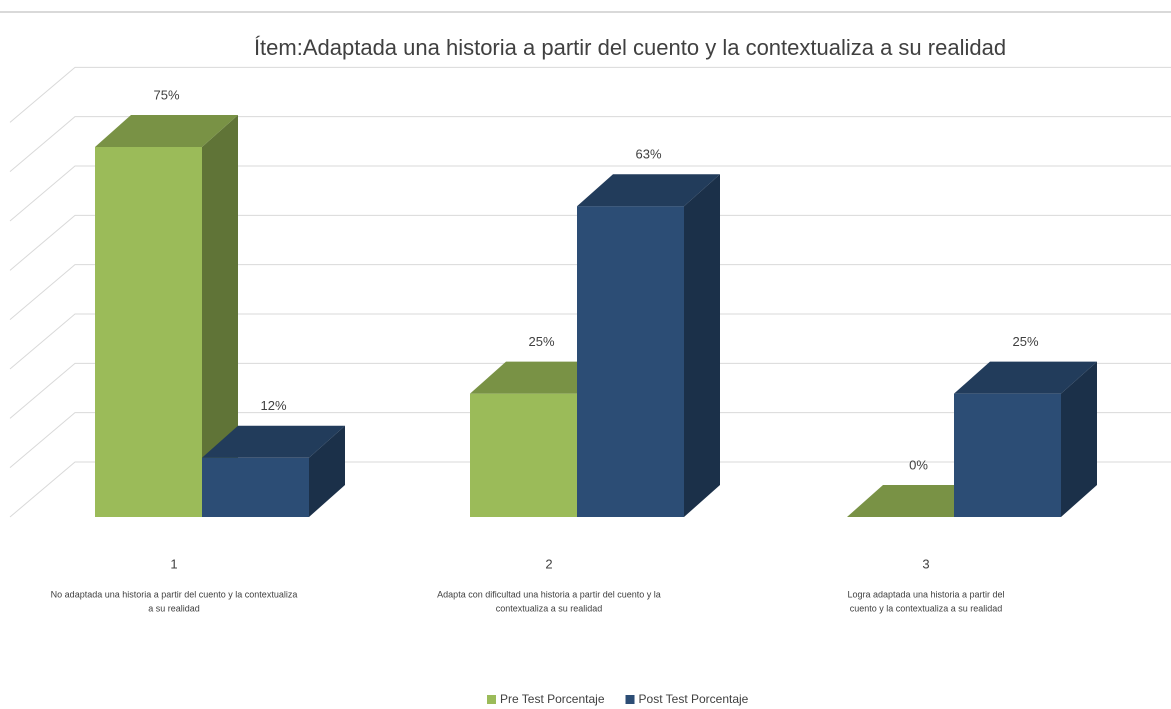 This screenshot has height=709, width=1171. Describe the element at coordinates (273, 405) in the screenshot. I see `data-label: 12%` at that location.